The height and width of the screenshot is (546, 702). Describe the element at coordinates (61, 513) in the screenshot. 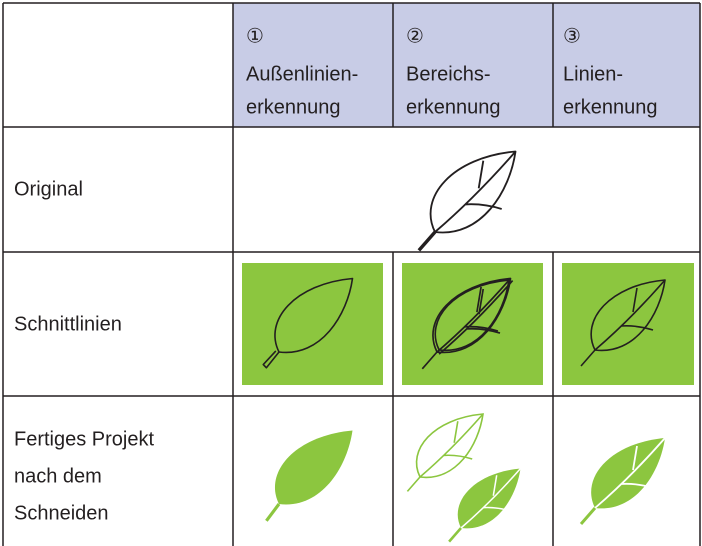

I see `row-label: Schneiden` at that location.